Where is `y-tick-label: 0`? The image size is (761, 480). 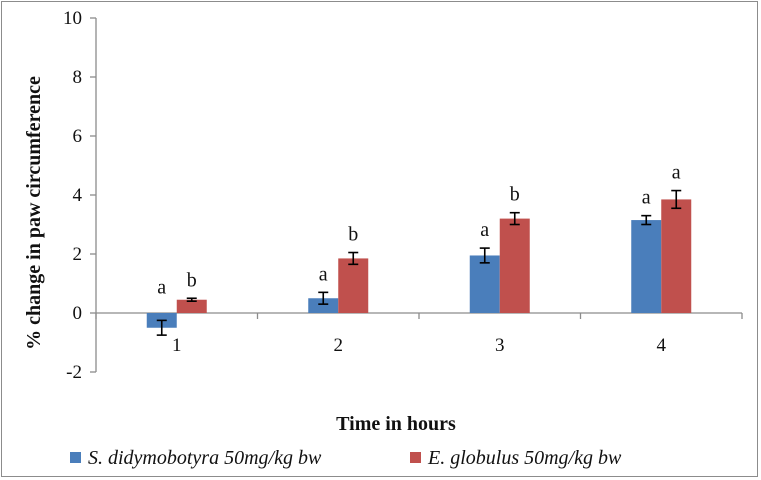 y-tick-label: 0 is located at coordinates (78, 313).